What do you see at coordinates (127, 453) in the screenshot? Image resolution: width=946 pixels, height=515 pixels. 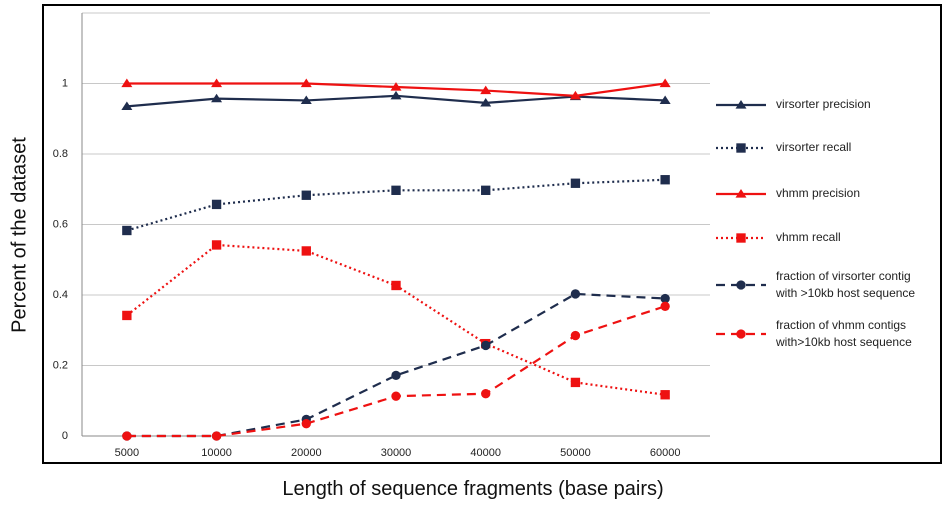 I see `x-tick-label: 5000` at bounding box center [127, 453].